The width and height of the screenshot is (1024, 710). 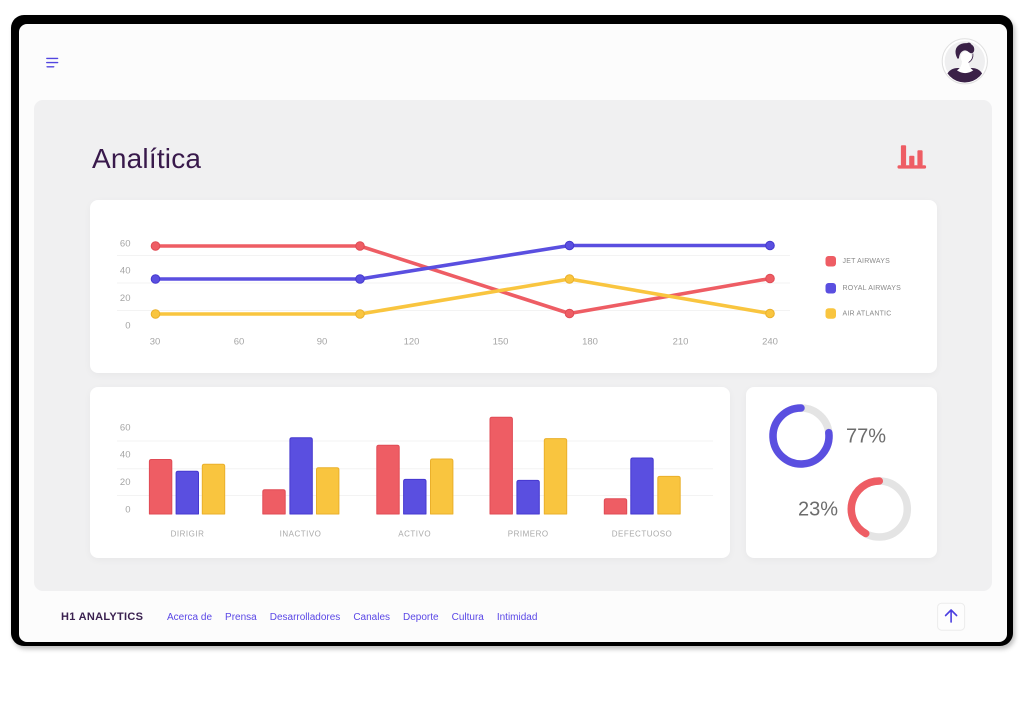 What do you see at coordinates (867, 313) in the screenshot?
I see `svg-text: AIR ATLANTIC` at bounding box center [867, 313].